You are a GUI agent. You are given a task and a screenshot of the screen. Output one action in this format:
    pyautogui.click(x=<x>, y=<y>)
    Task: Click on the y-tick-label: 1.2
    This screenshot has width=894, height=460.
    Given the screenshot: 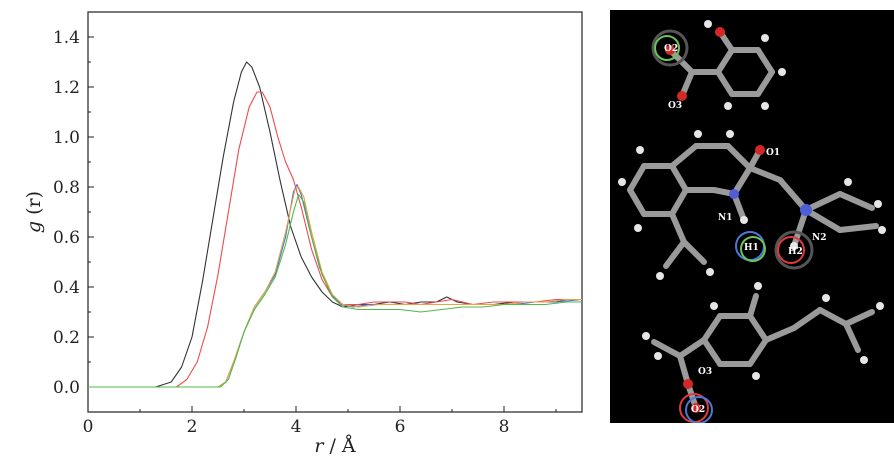 What is the action you would take?
    pyautogui.click(x=66, y=88)
    